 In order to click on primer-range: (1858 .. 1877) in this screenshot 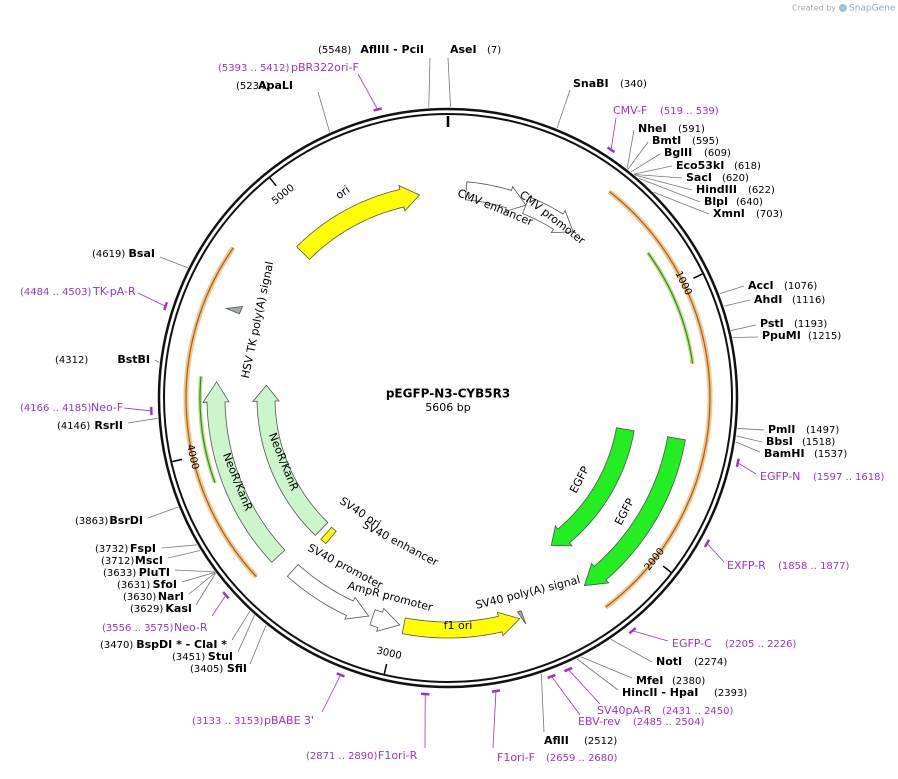, I will do `click(814, 566)`.